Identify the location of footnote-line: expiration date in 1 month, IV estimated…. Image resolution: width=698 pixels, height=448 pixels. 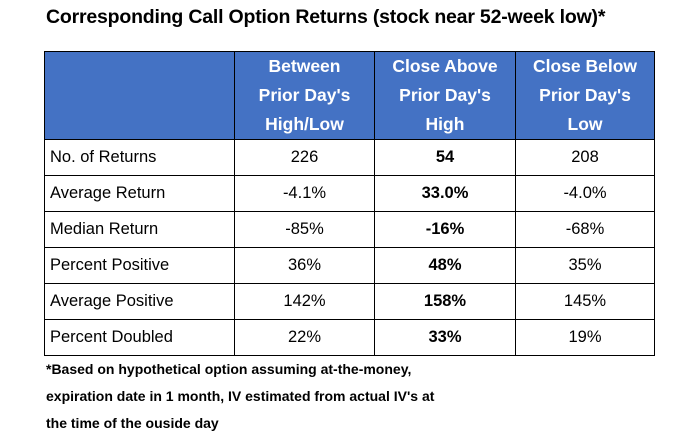
(240, 396).